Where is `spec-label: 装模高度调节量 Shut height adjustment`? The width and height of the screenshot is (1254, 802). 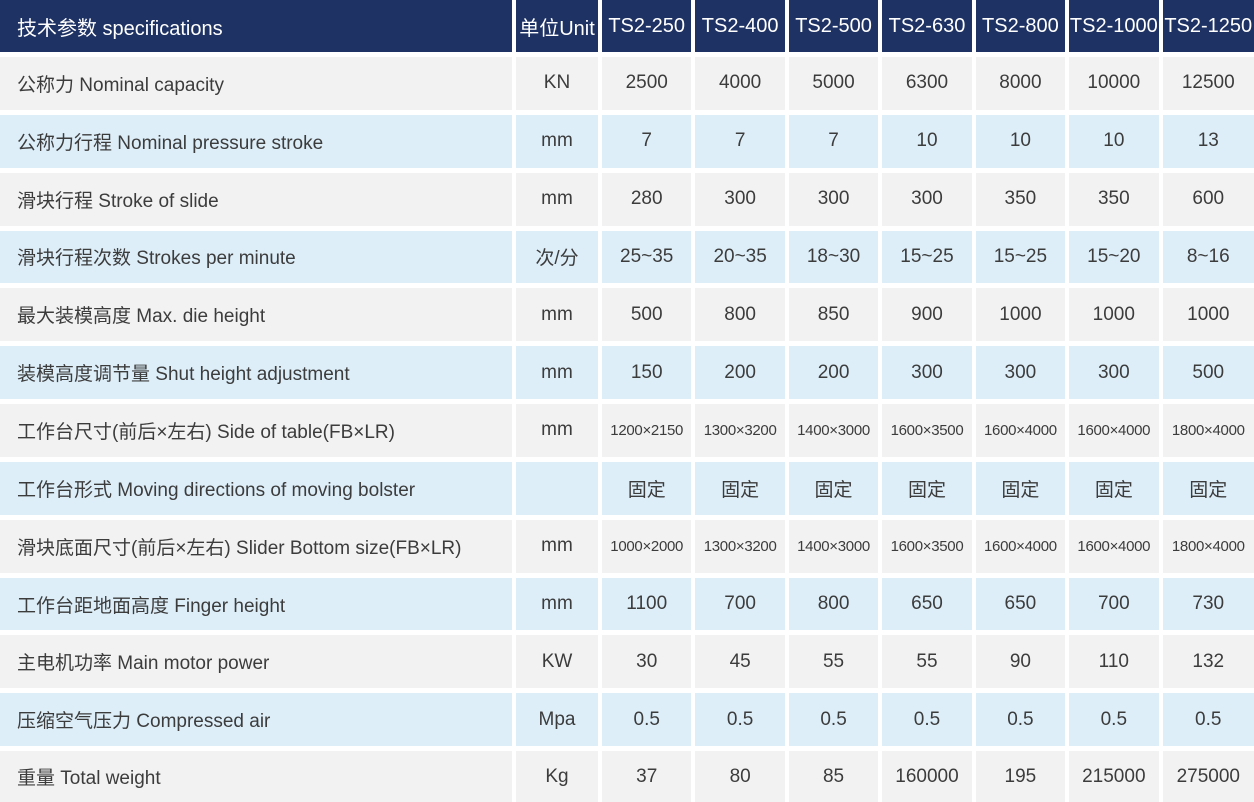
spec-label: 装模高度调节量 Shut height adjustment is located at coordinates (258, 374).